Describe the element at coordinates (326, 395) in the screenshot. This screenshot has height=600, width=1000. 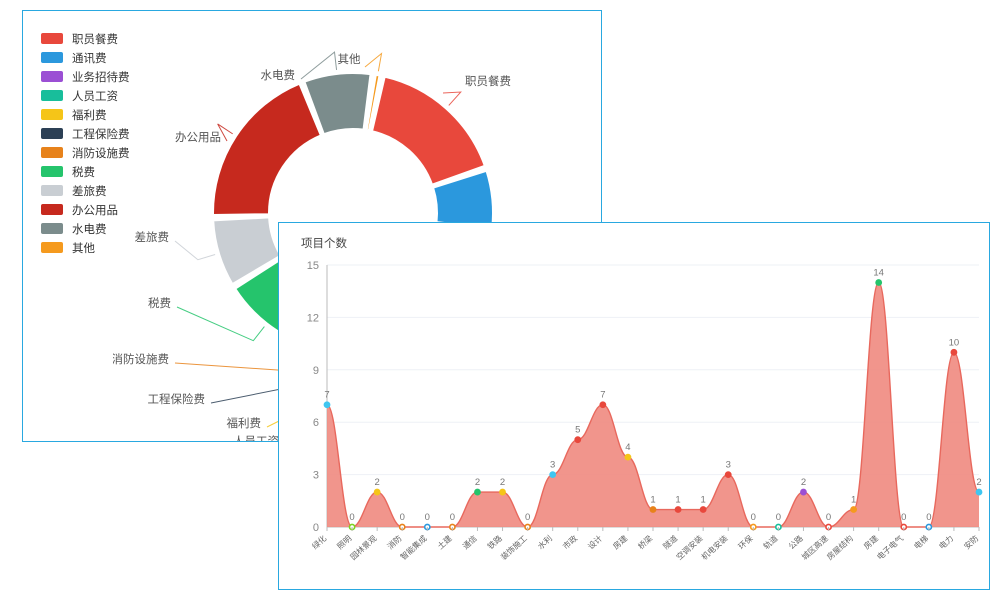
I see `data-point-label: 7` at that location.